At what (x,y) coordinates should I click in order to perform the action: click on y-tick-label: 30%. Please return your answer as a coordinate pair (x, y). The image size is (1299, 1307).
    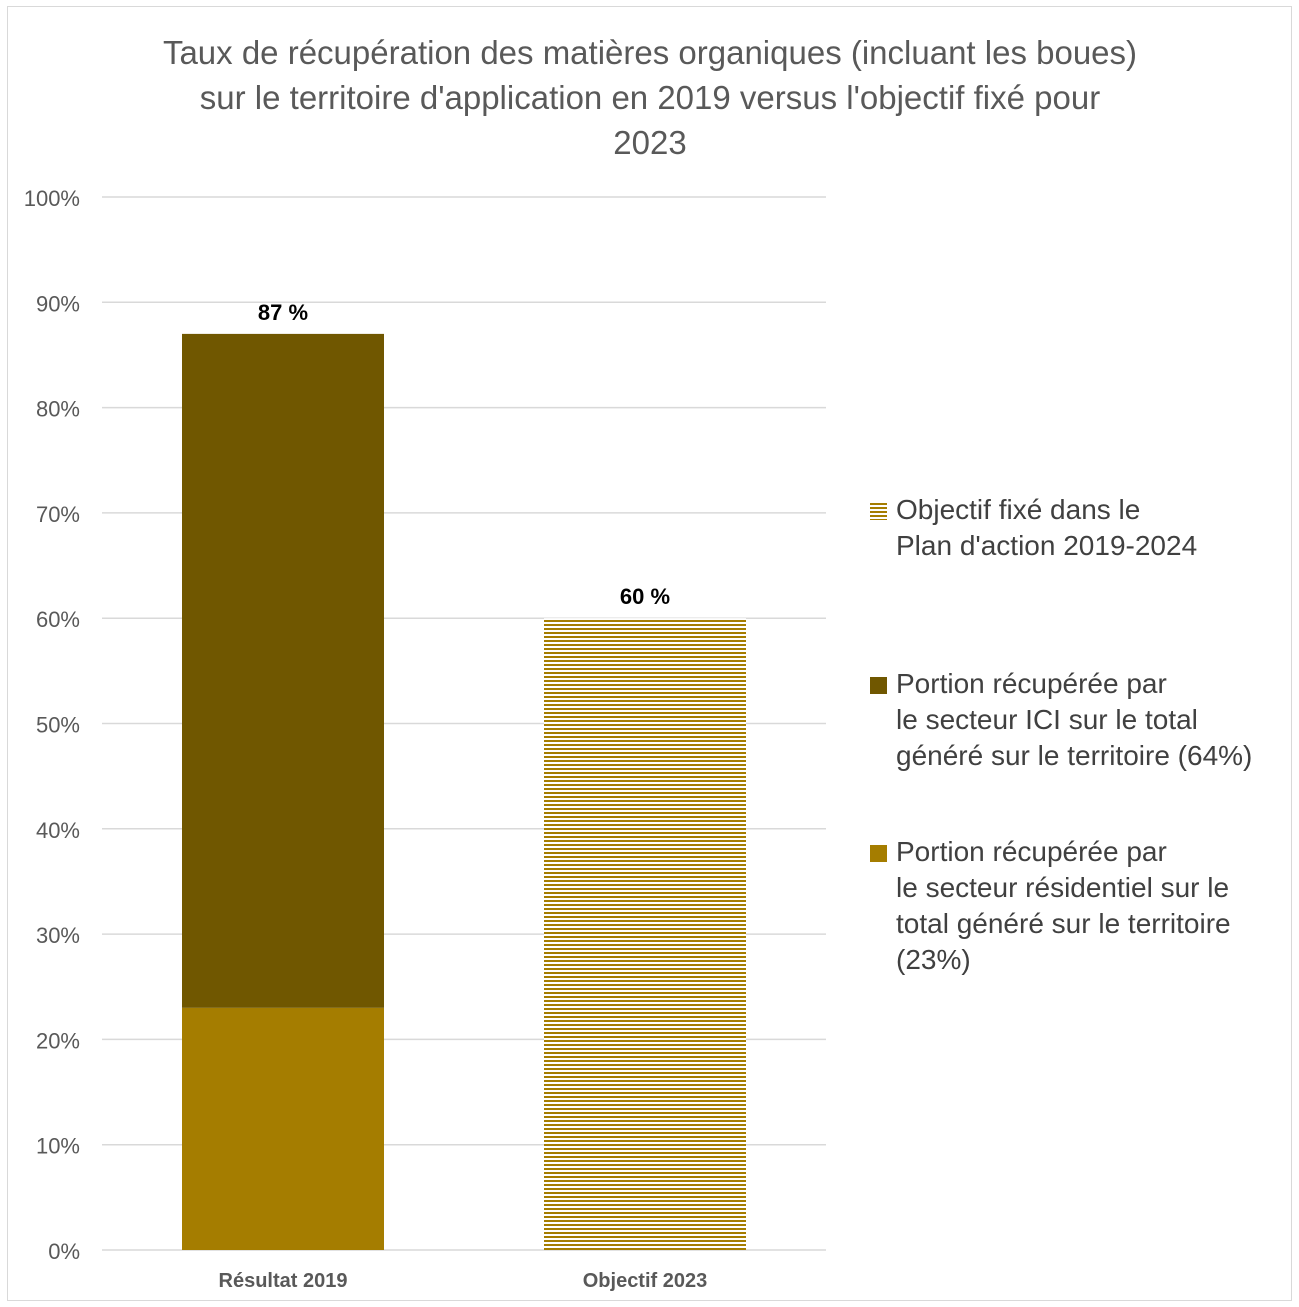
    Looking at the image, I should click on (58, 935).